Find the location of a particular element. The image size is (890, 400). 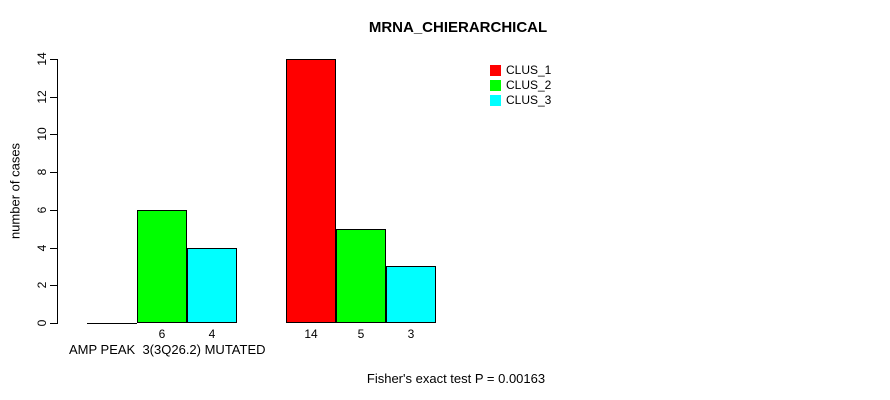

y-tick-label: 4 is located at coordinates (42, 248).